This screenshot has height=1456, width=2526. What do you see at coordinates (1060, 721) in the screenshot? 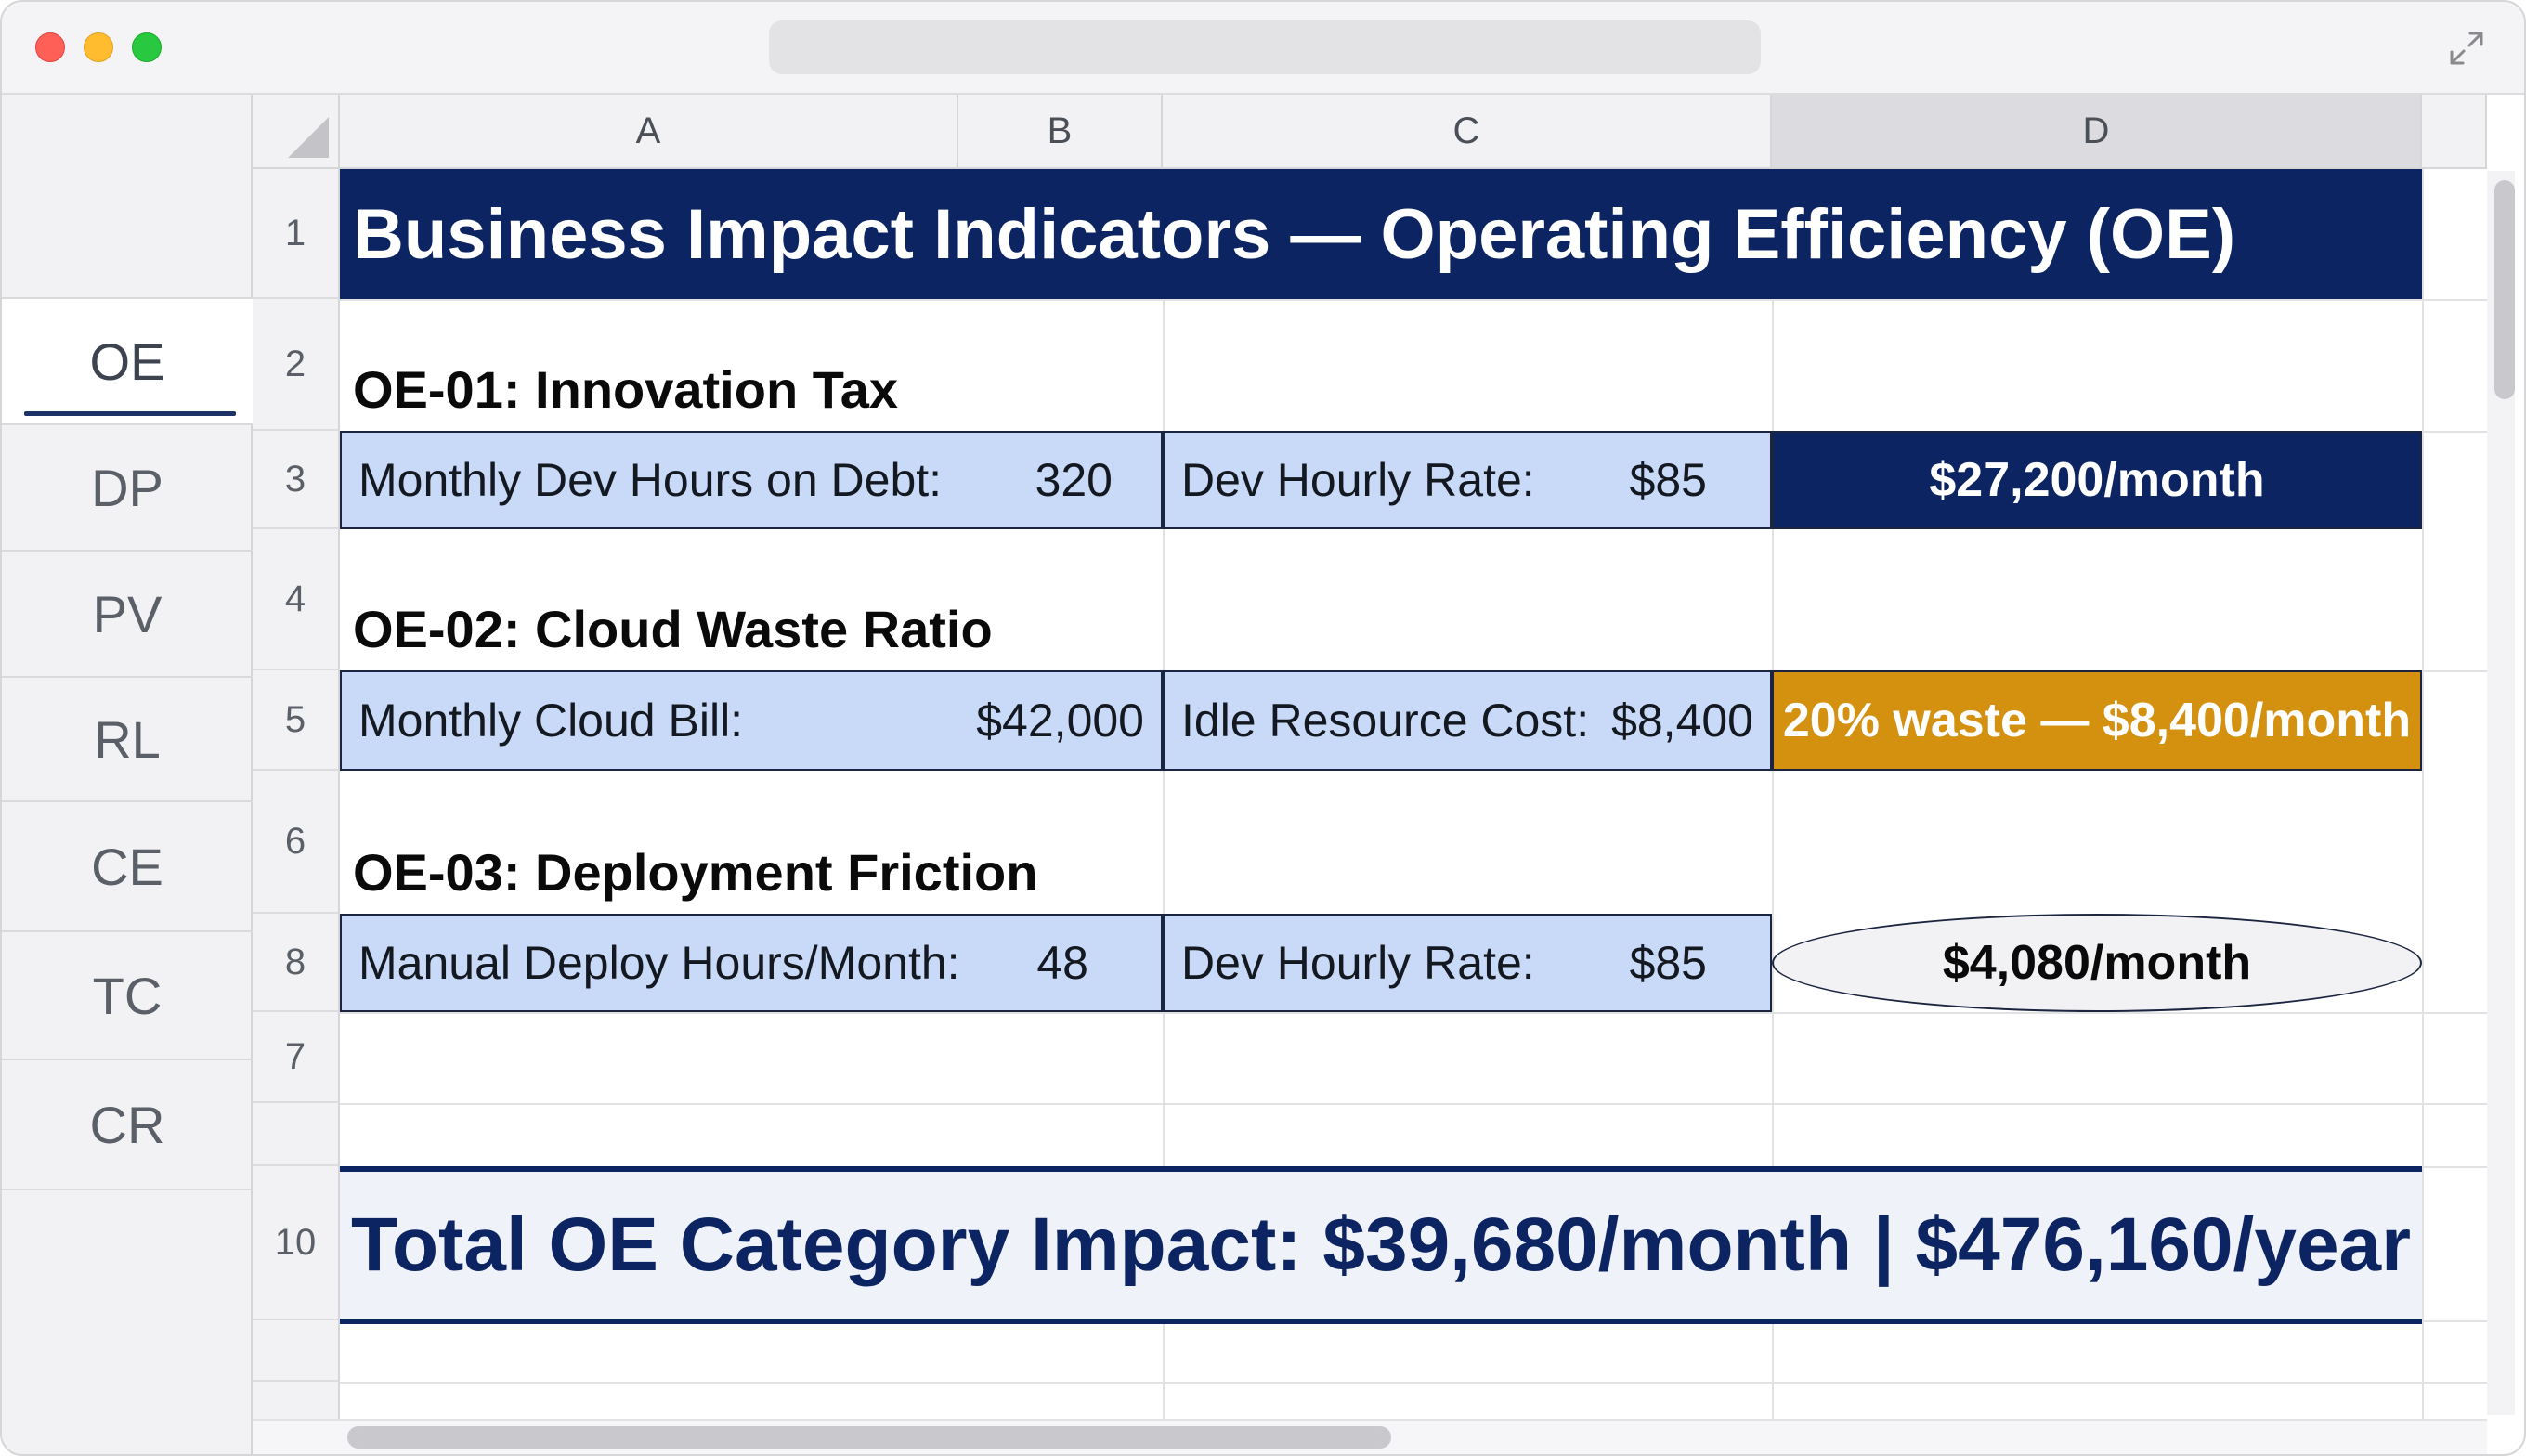
I see `input-value: $42,000` at bounding box center [1060, 721].